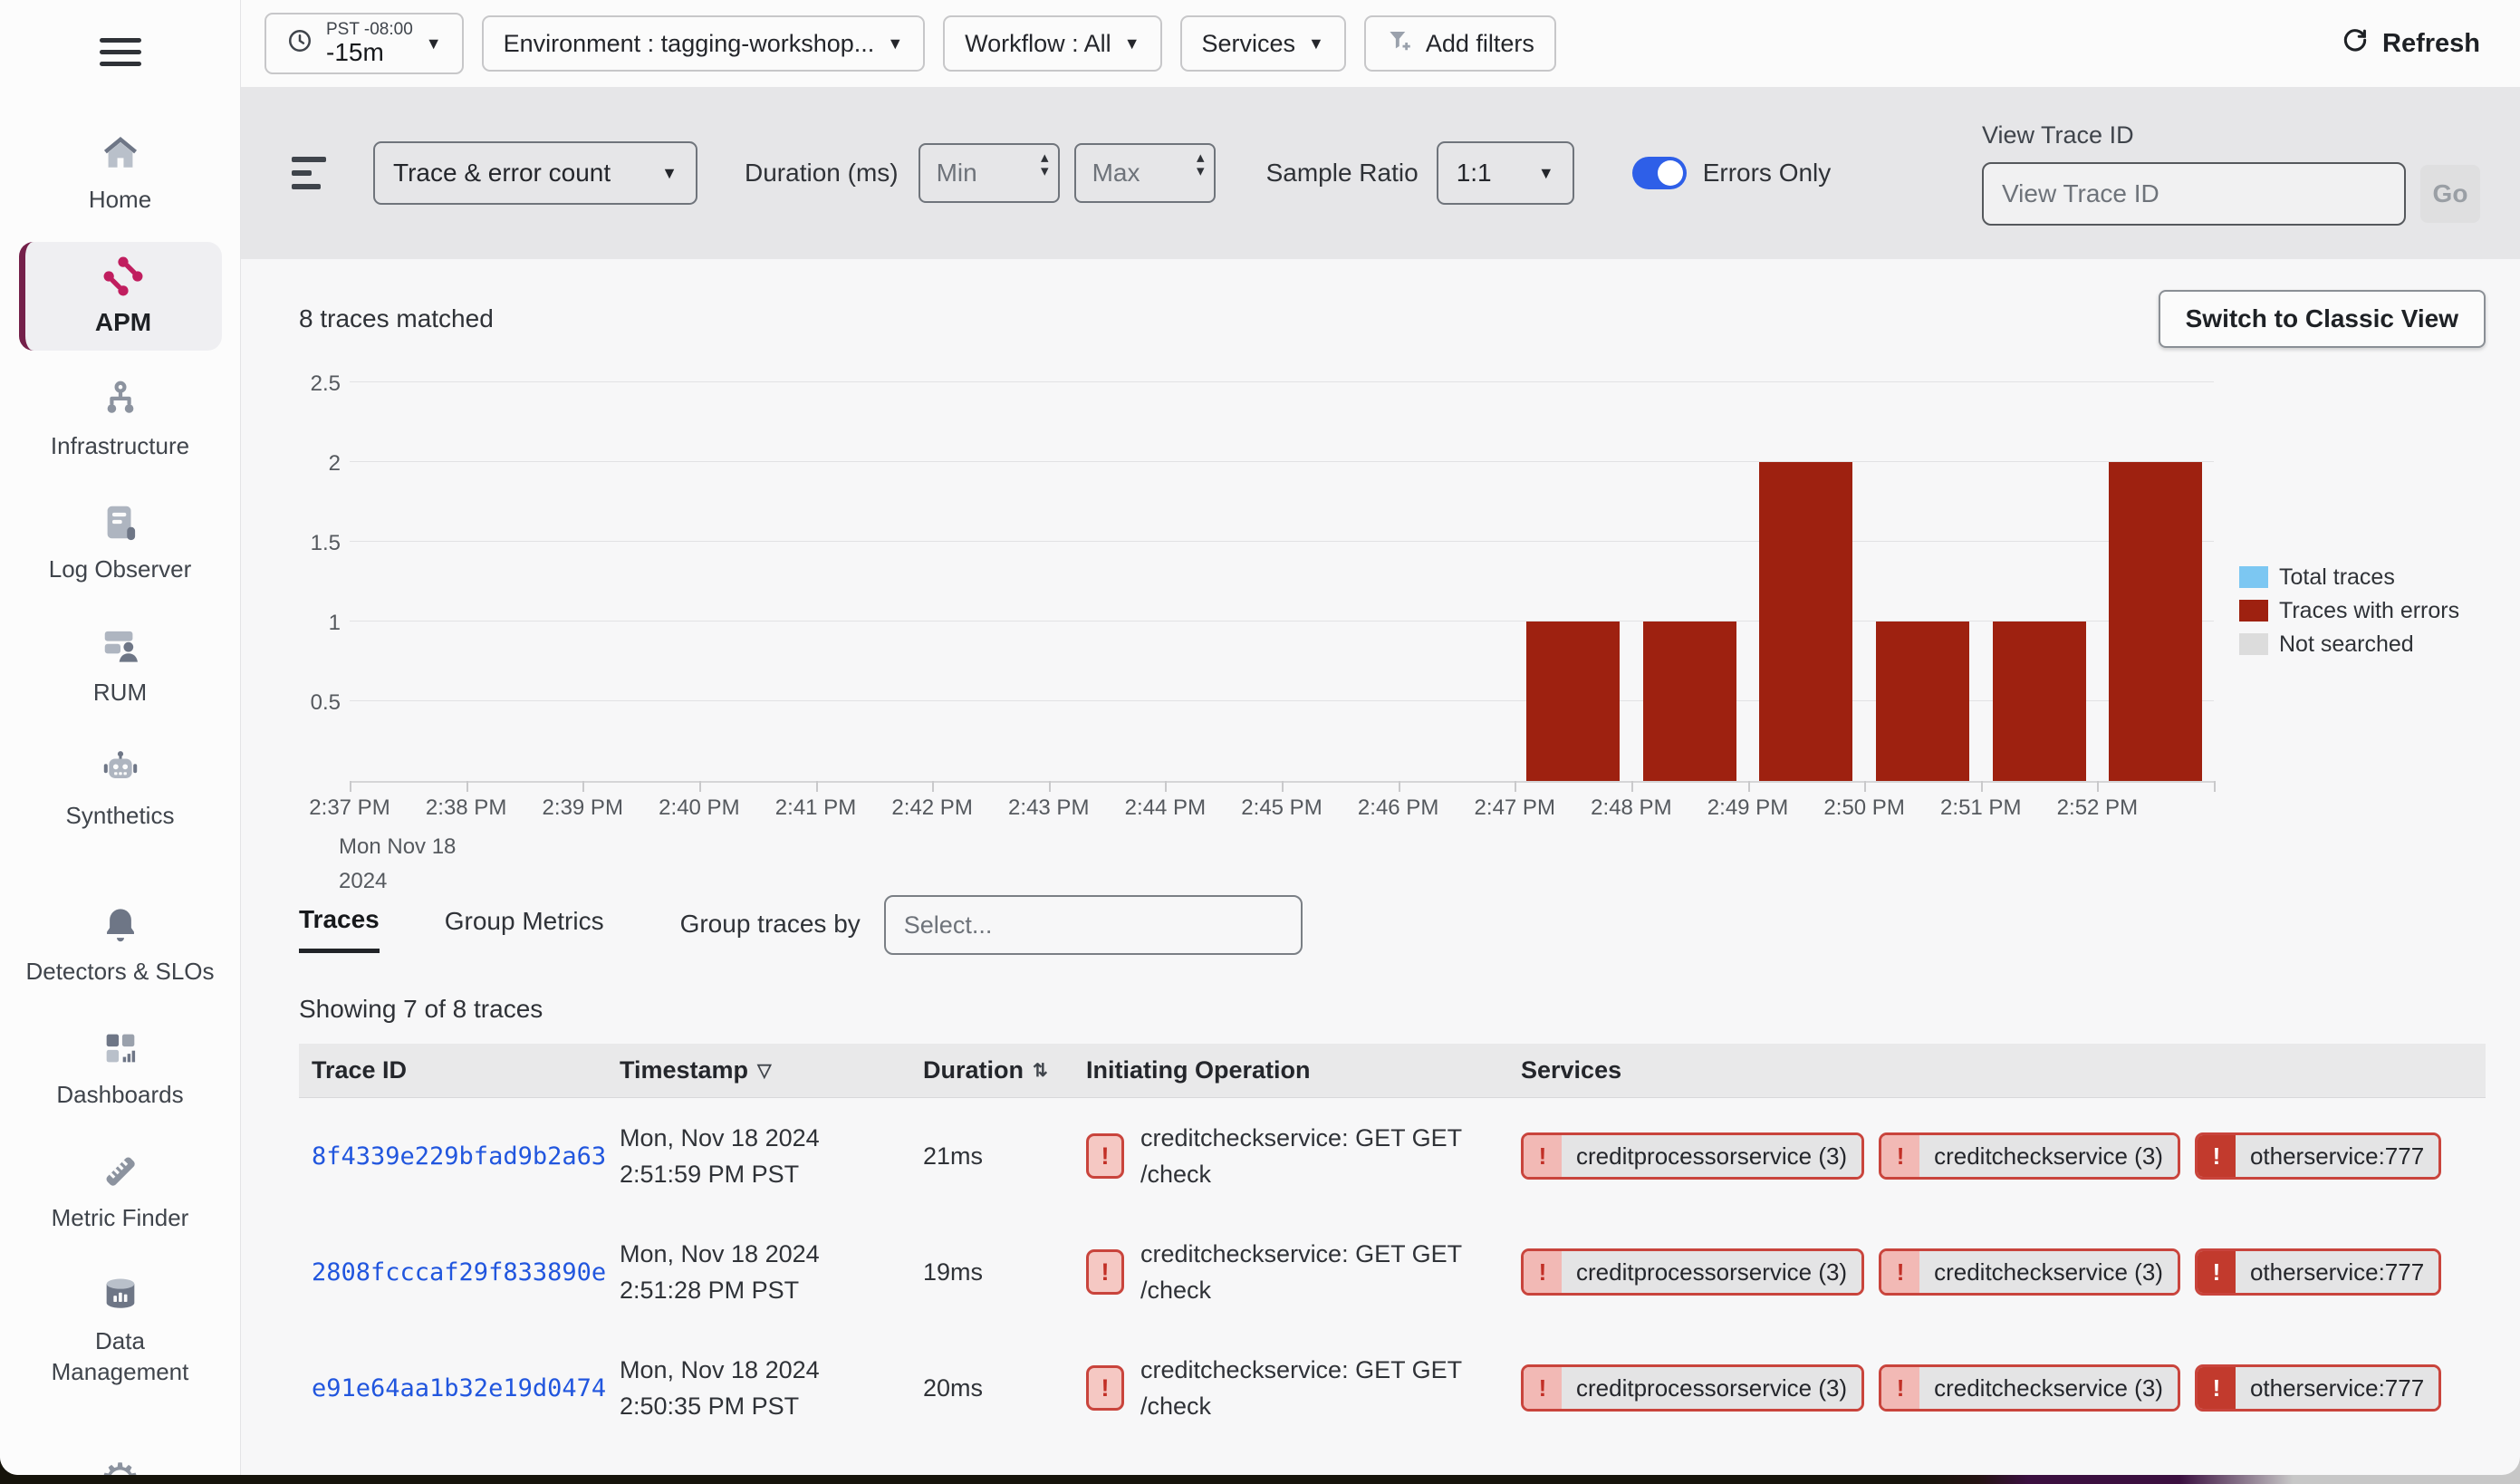  I want to click on x-axis-date-label: Mon Nov 18 2024, so click(398, 864).